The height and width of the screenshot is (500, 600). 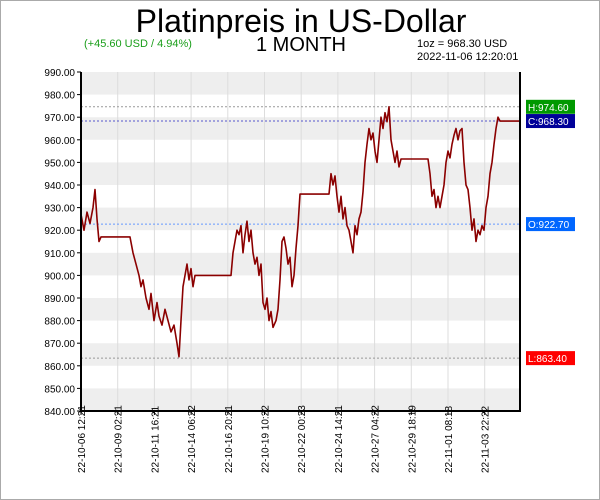 I want to click on marker-label: C:968.30, so click(x=548, y=122).